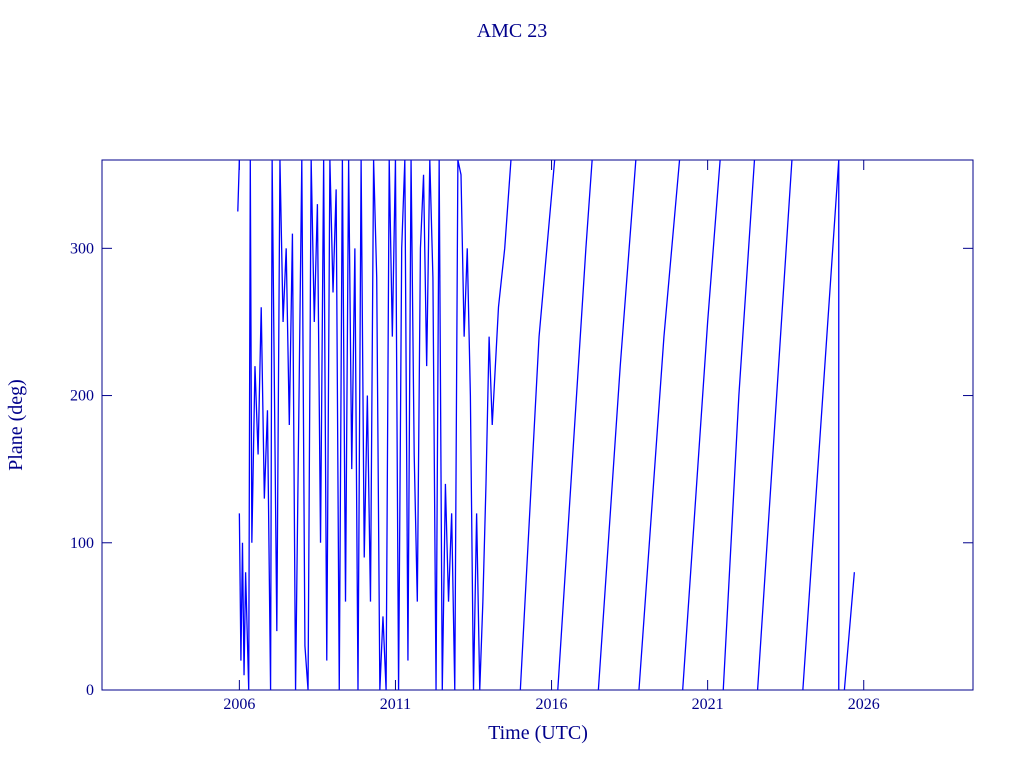  What do you see at coordinates (82, 396) in the screenshot?
I see `y-tick-label: 200` at bounding box center [82, 396].